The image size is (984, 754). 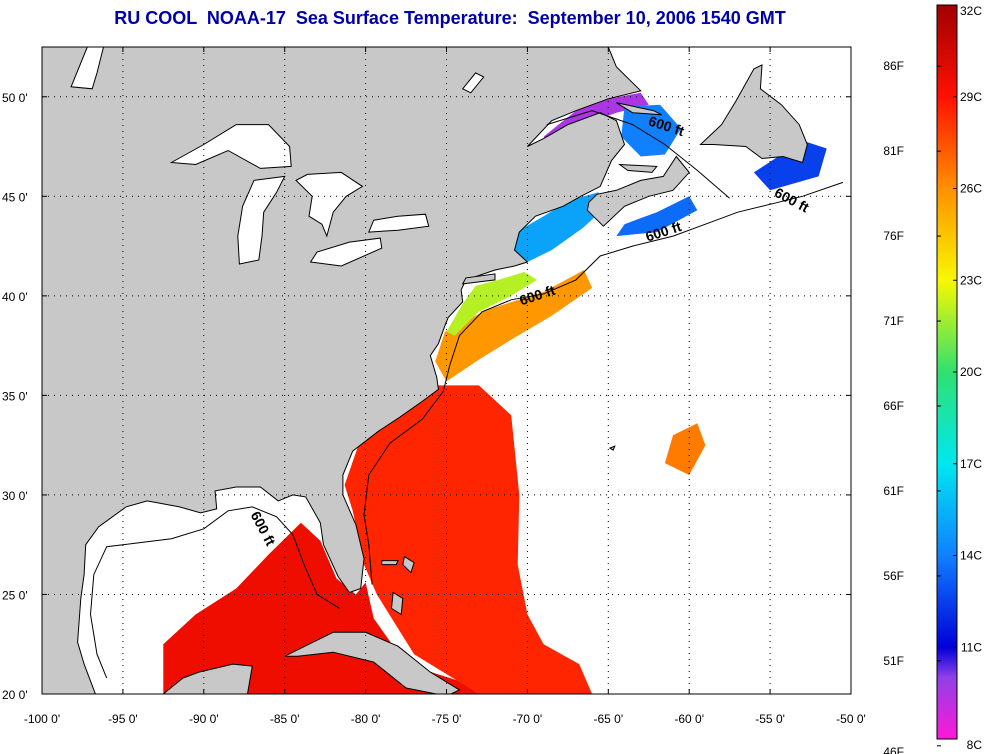 What do you see at coordinates (893, 321) in the screenshot?
I see `colorbar-label-fahrenheit: 71F` at bounding box center [893, 321].